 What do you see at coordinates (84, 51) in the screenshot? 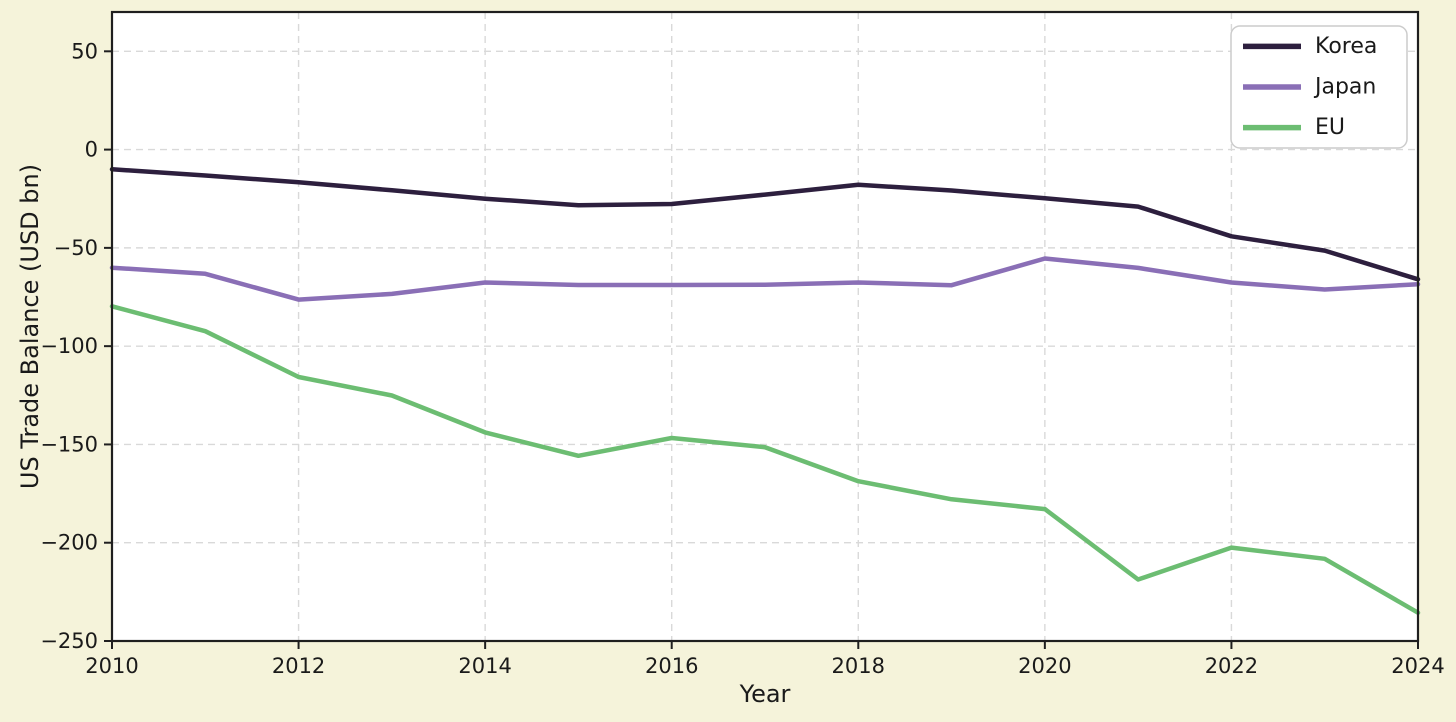
I see `y-tick-label: 50` at bounding box center [84, 51].